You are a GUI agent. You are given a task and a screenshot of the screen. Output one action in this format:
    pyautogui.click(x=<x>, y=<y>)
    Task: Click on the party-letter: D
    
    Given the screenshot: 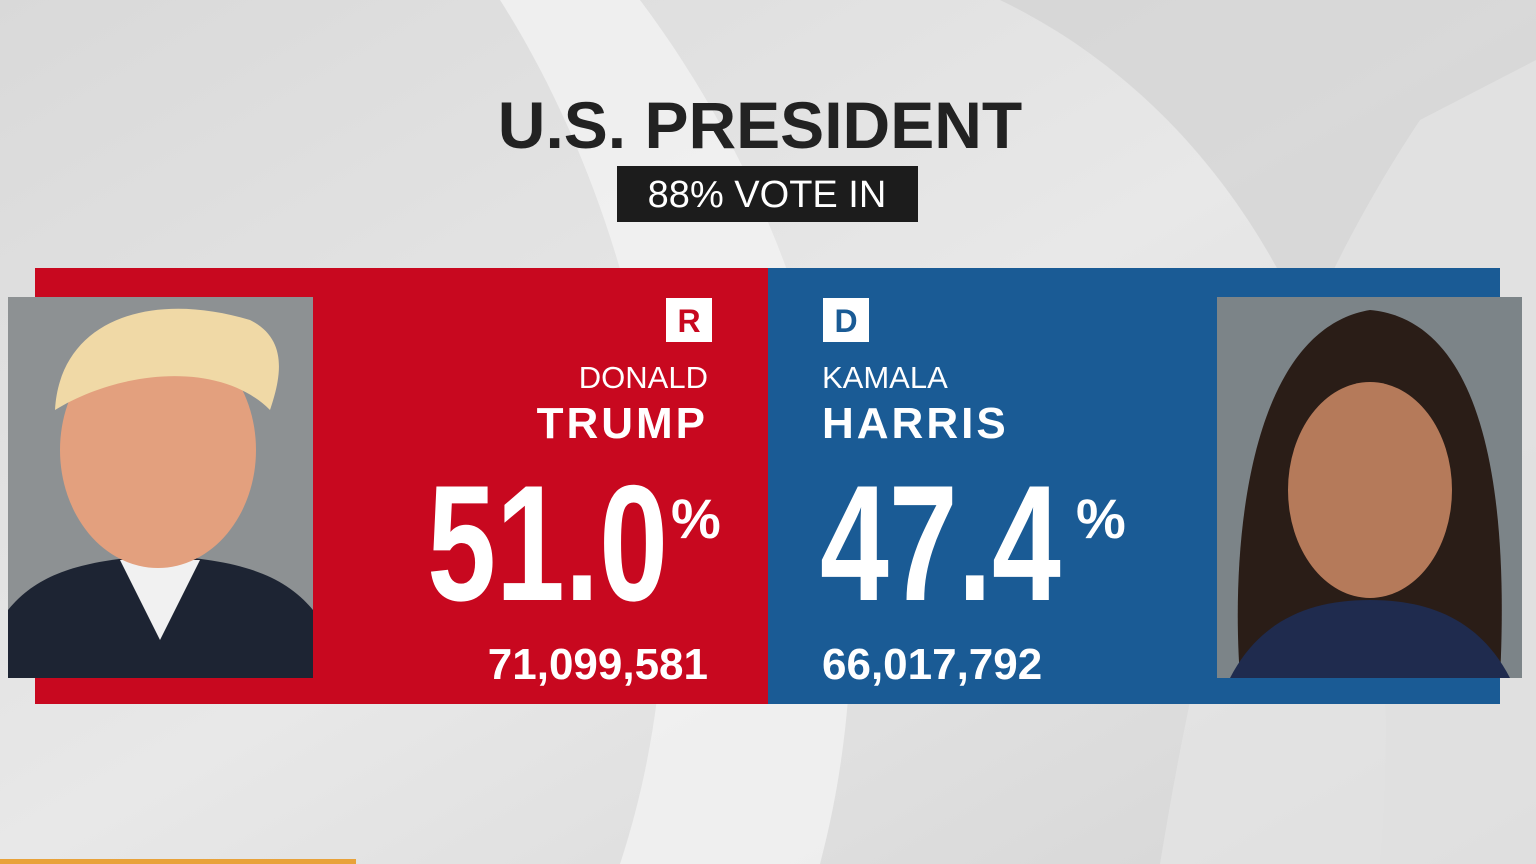 What is the action you would take?
    pyautogui.click(x=845, y=321)
    